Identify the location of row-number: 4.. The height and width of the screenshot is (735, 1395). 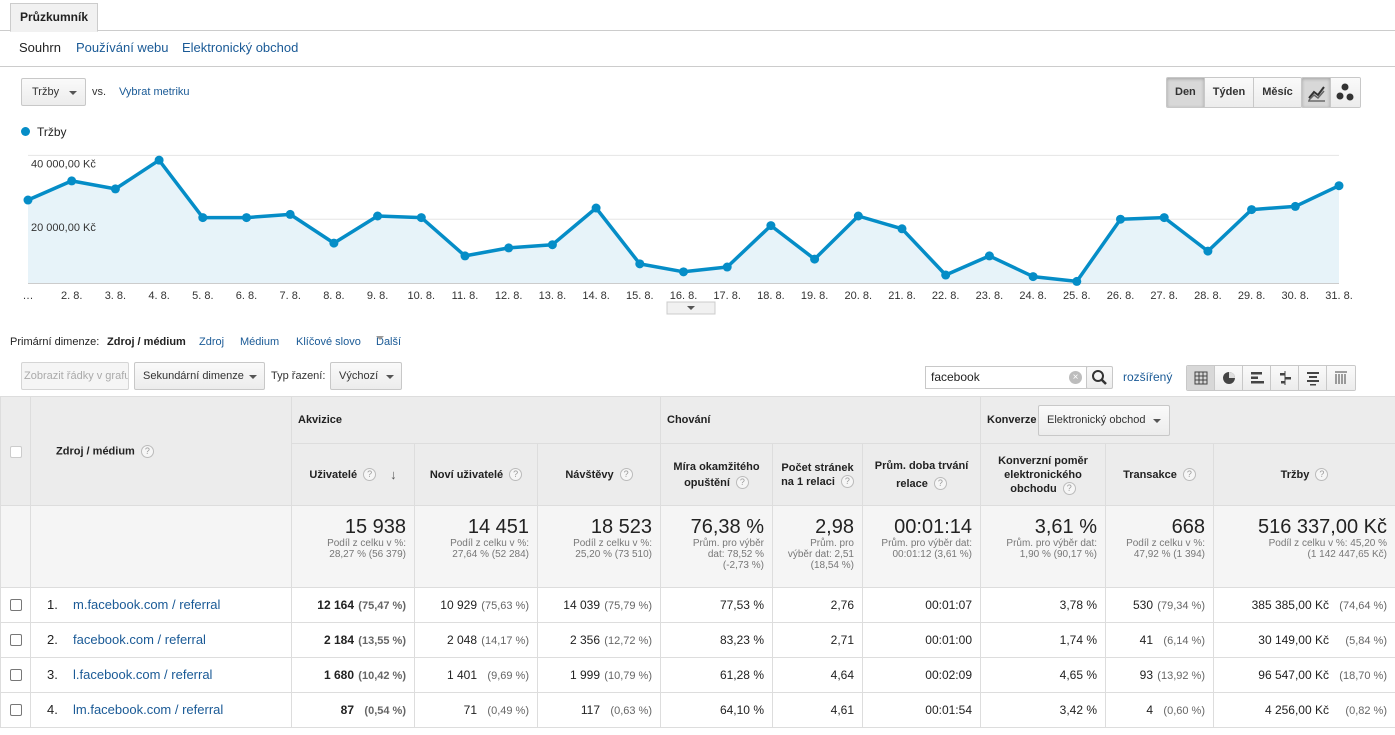
(52, 709).